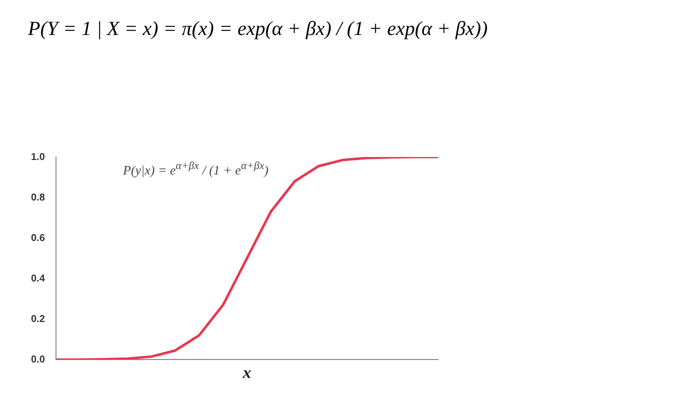 This screenshot has height=411, width=697. I want to click on x-axis-title: x, so click(247, 372).